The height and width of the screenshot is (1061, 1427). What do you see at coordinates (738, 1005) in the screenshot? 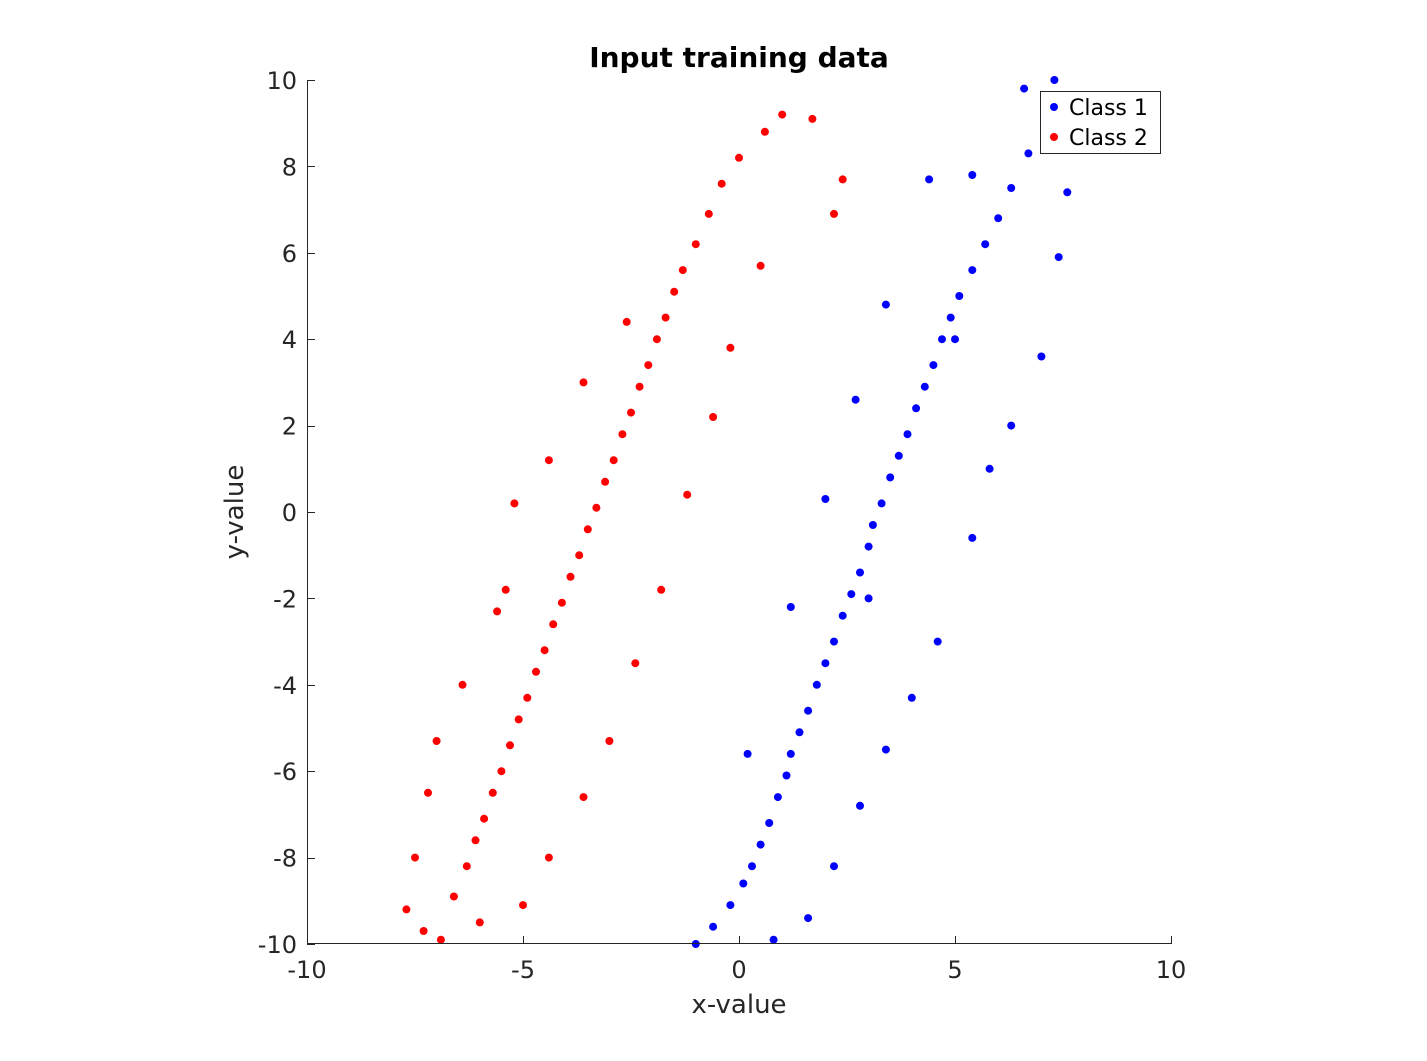
I see `x-axis-label: x-value` at bounding box center [738, 1005].